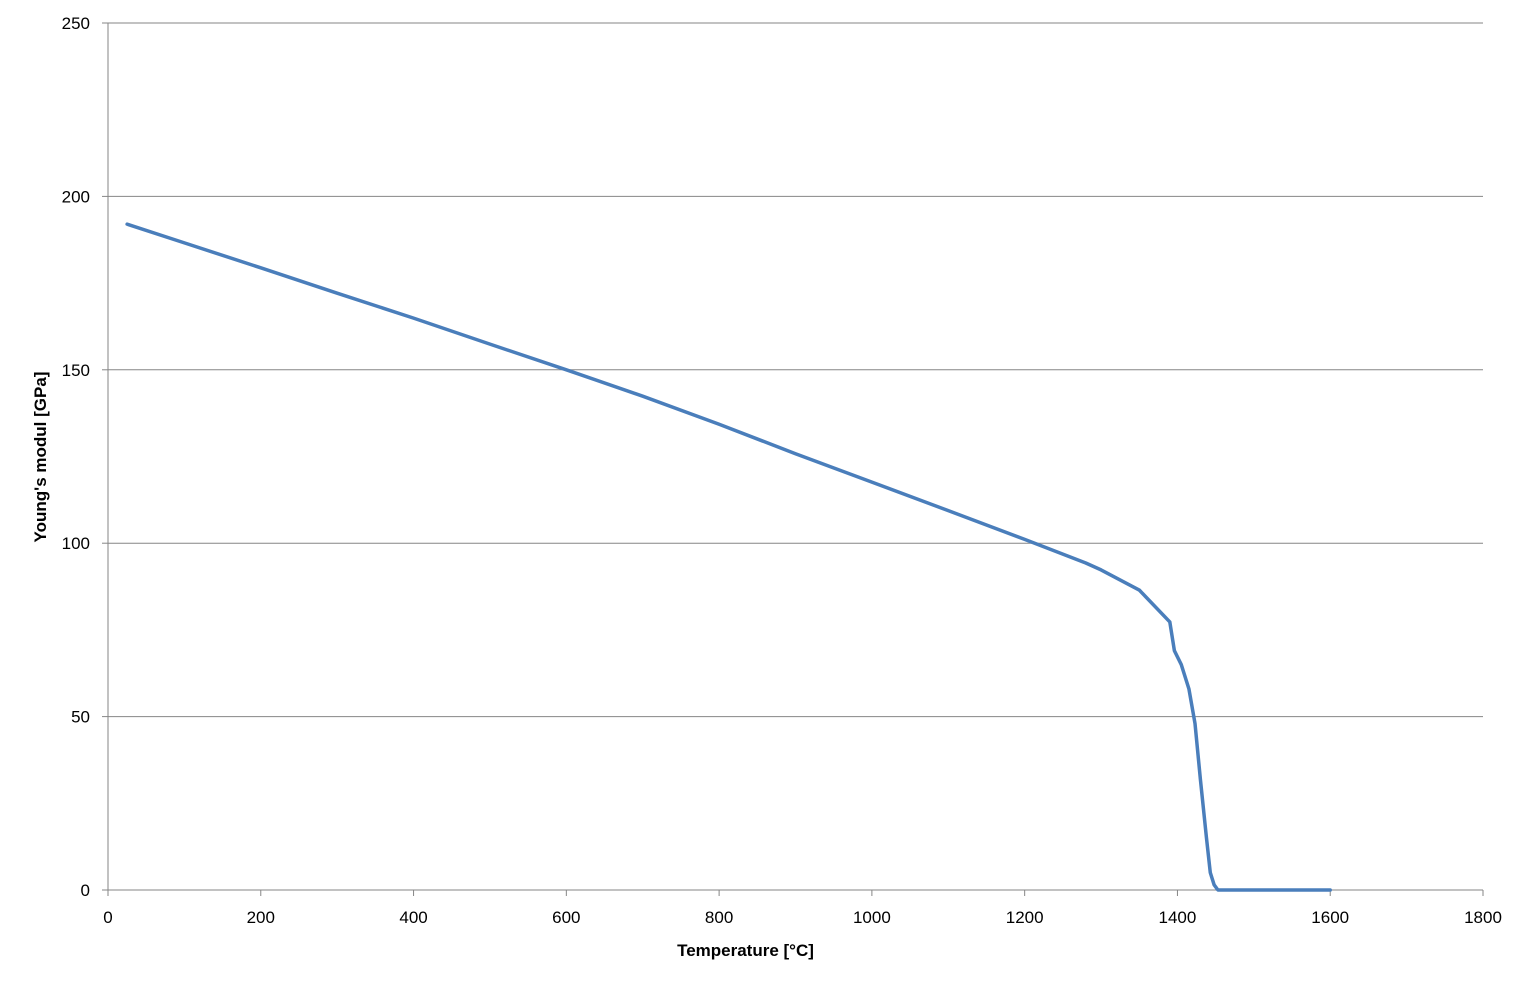 This screenshot has width=1526, height=987. I want to click on y-tick-label-200: 200, so click(76, 196).